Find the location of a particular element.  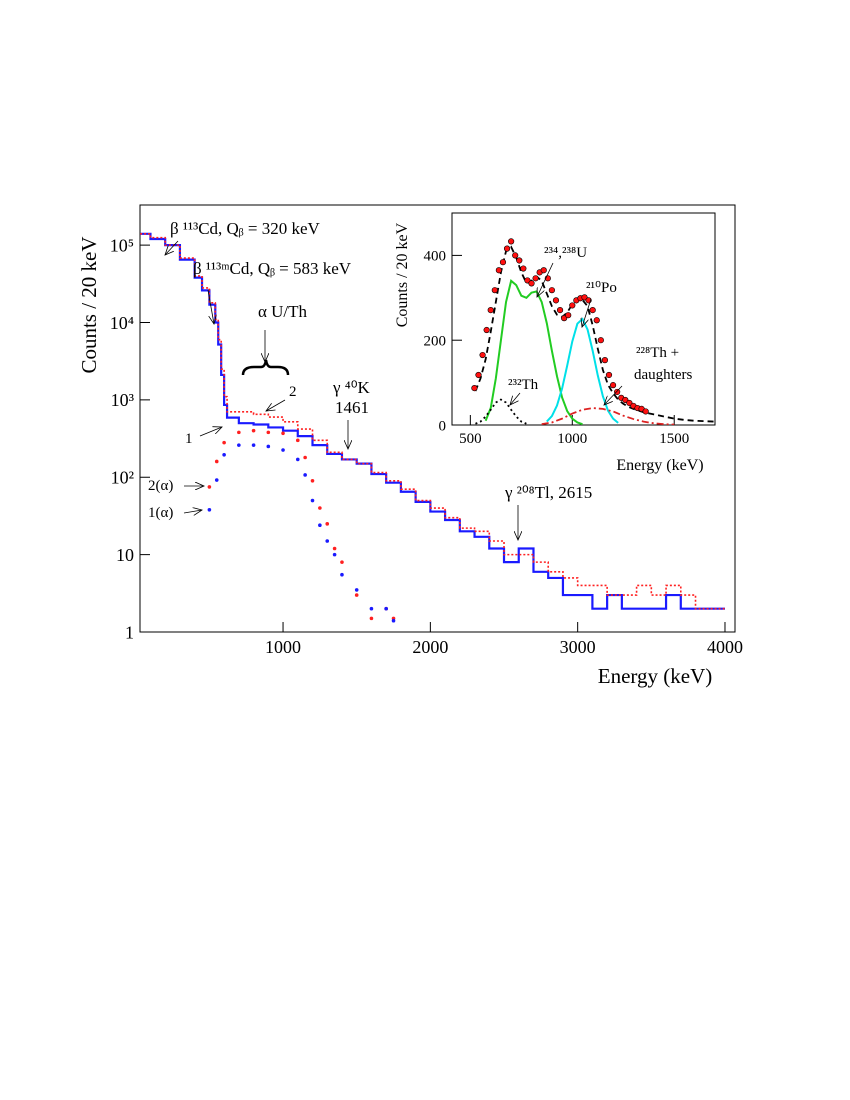

x-tick-label: 500 is located at coordinates (470, 439).